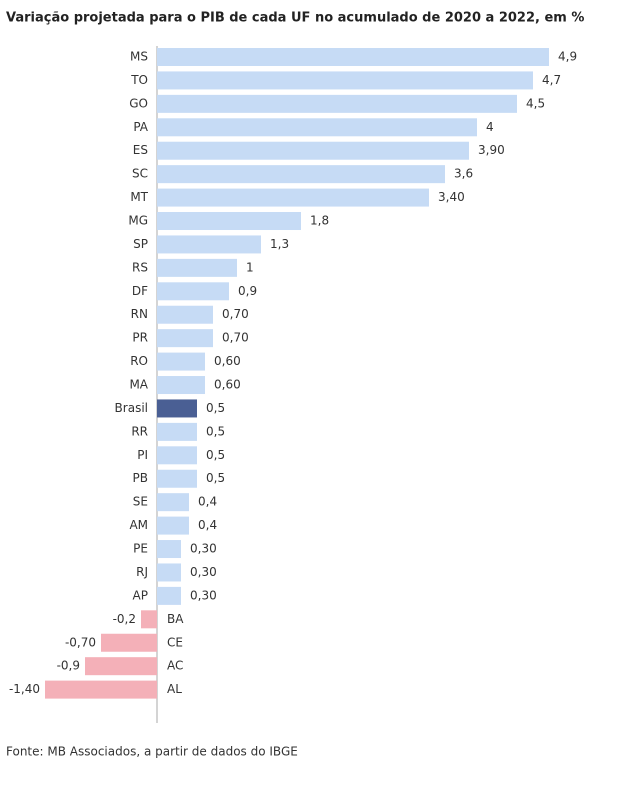 The image size is (620, 793). Describe the element at coordinates (24, 689) in the screenshot. I see `value-label: -1,40` at that location.